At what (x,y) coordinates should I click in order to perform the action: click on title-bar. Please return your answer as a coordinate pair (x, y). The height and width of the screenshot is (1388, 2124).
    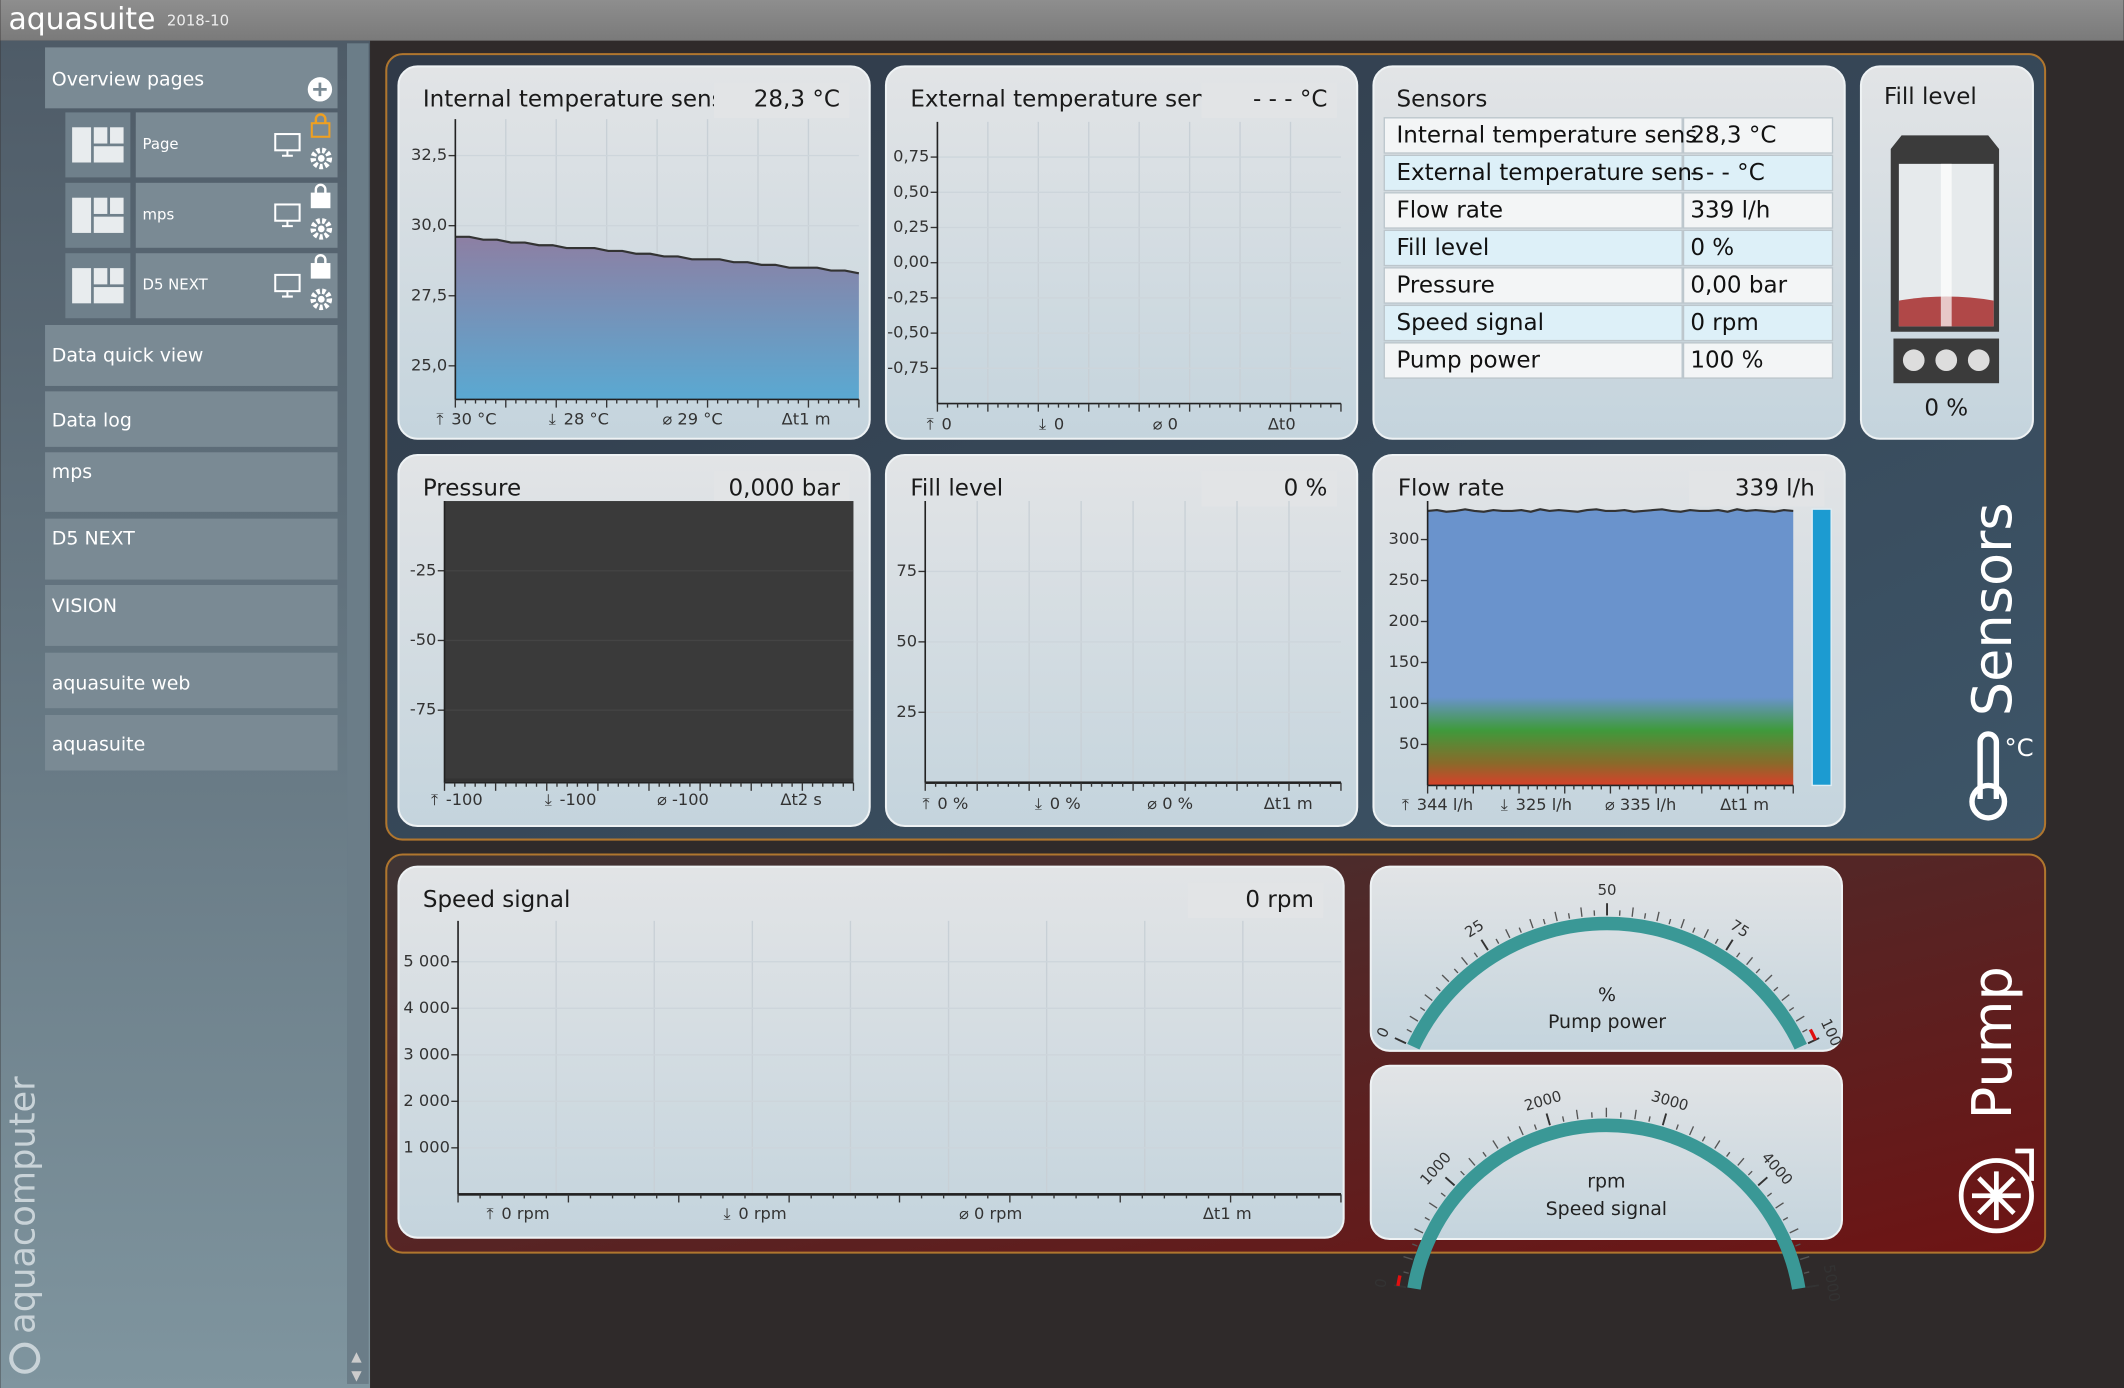
    Looking at the image, I should click on (1062, 20).